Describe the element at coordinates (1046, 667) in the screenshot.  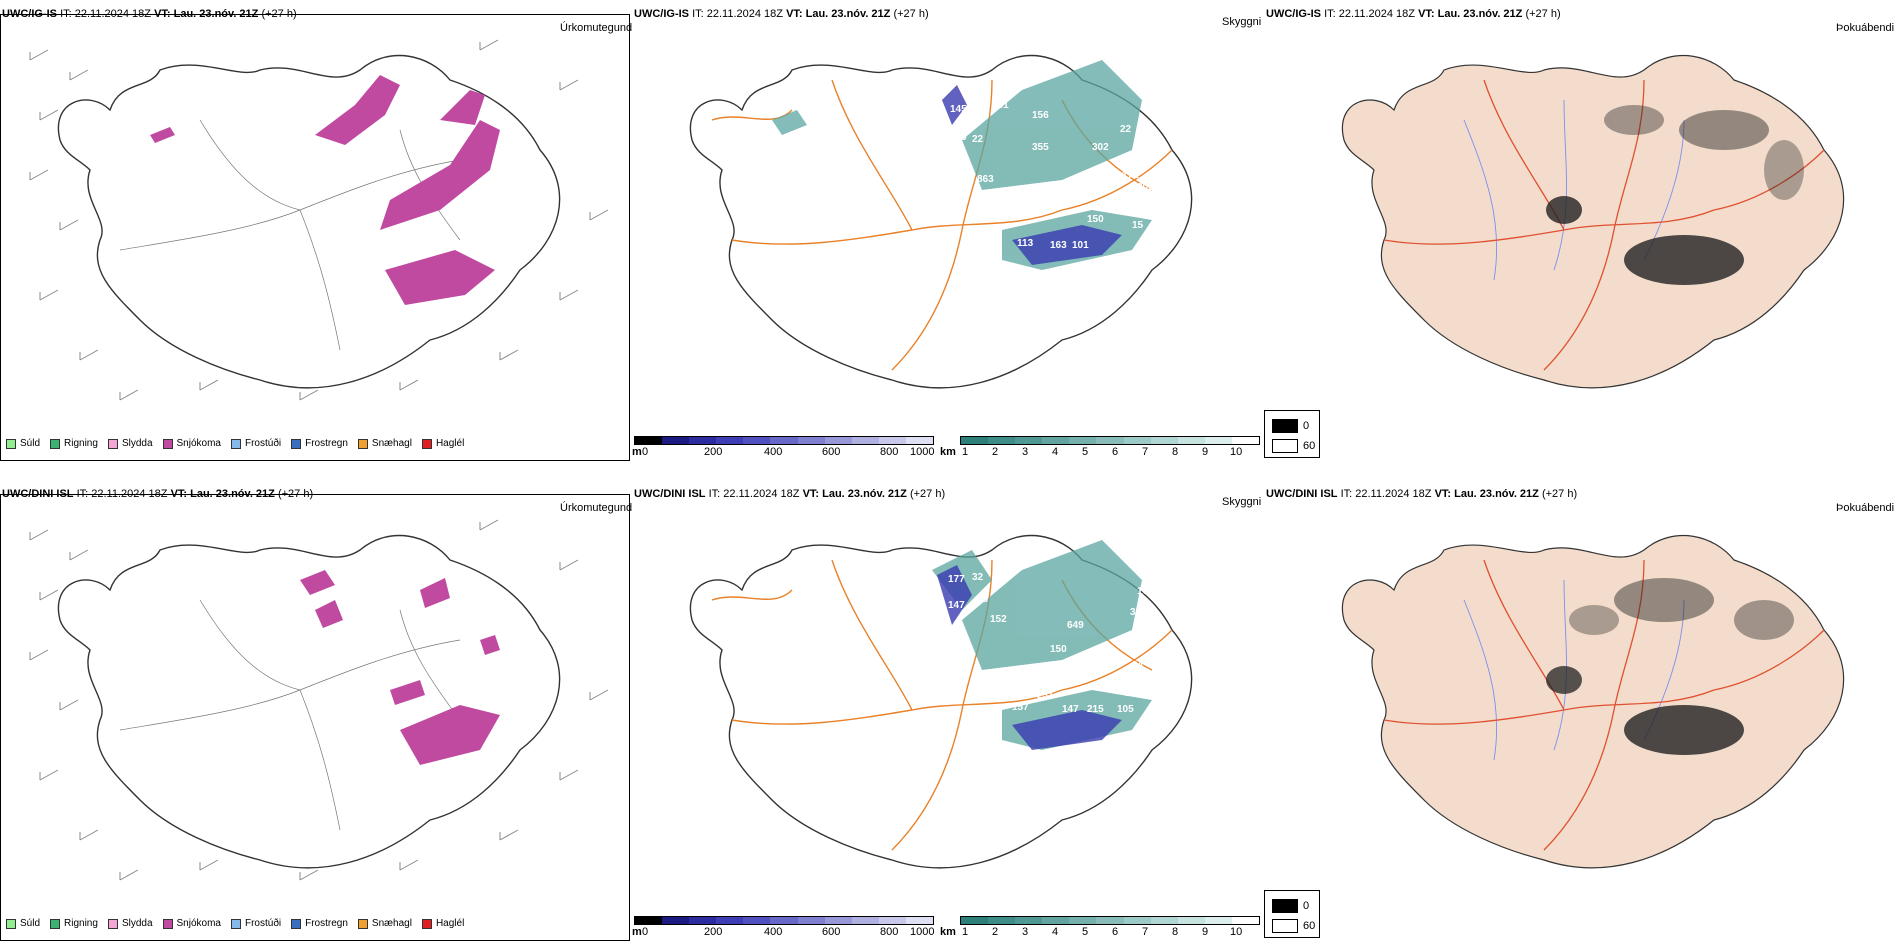
I see `visibility-value: 51` at that location.